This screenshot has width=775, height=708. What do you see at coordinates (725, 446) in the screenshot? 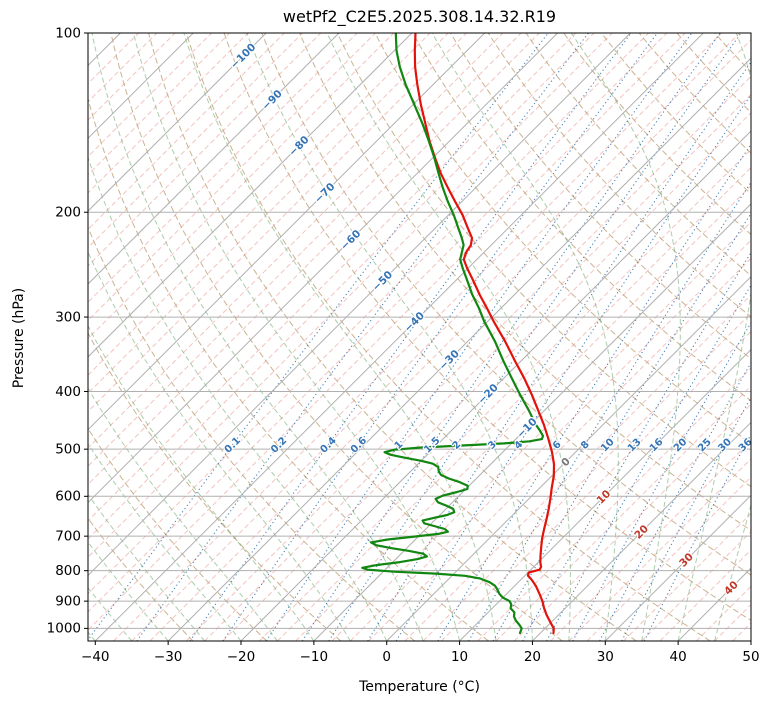
I see `mixing-ratio-label: 30` at bounding box center [725, 446].